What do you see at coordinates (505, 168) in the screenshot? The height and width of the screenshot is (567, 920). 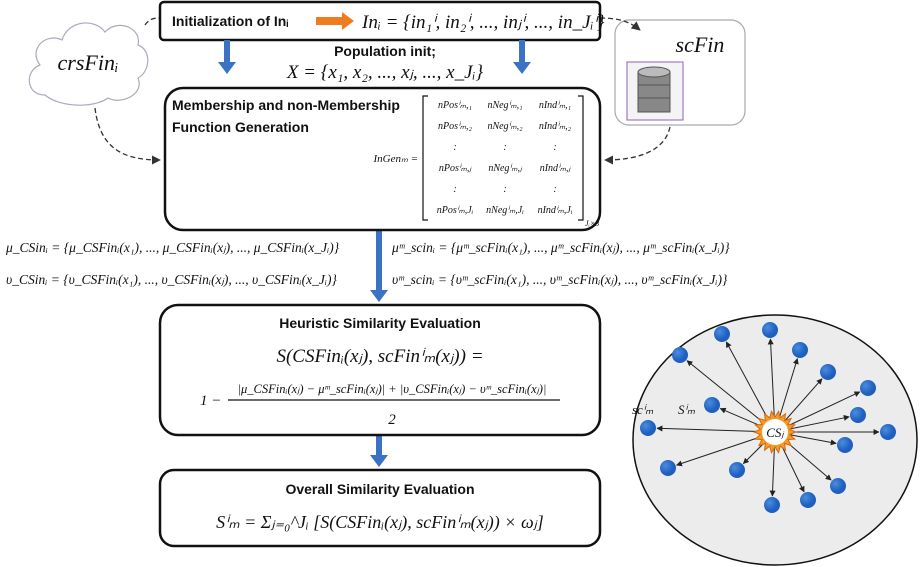 I see `matrix-cell: nNegⁱₘ,ⱼ` at bounding box center [505, 168].